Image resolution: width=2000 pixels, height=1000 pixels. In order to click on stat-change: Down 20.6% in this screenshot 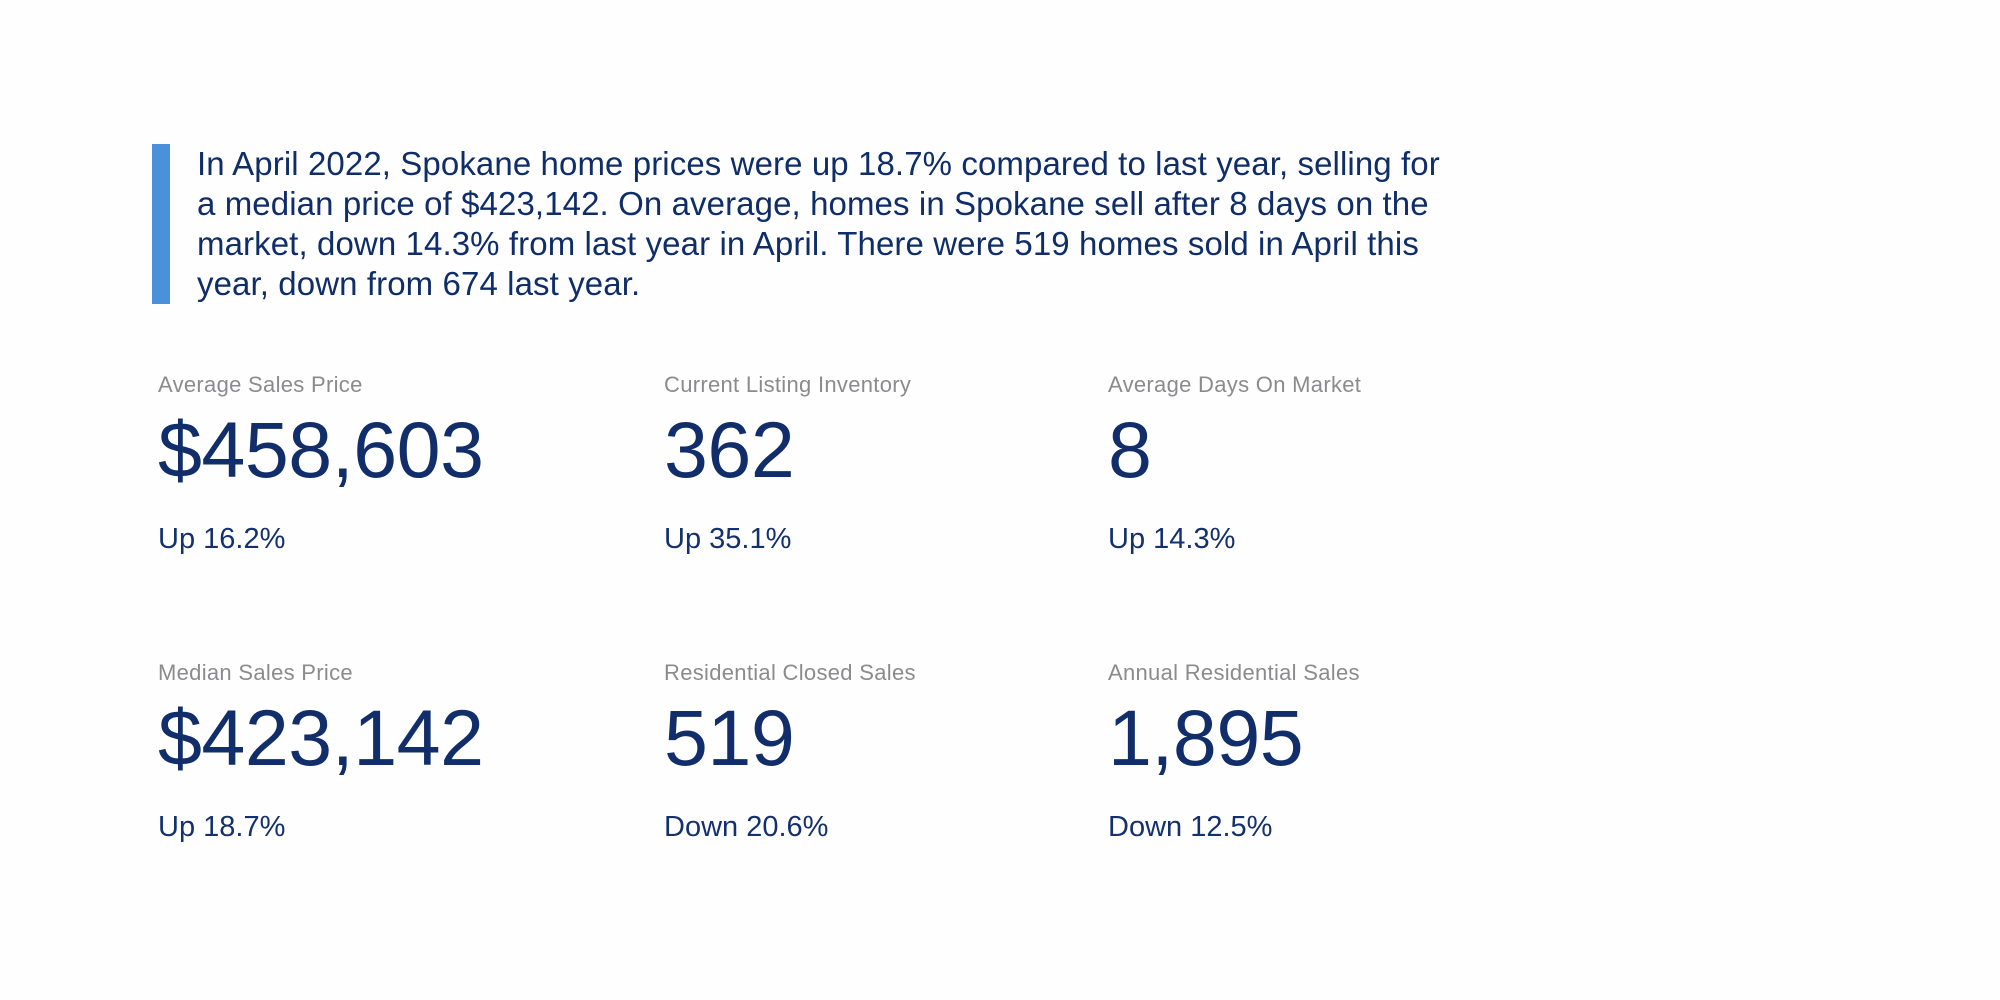, I will do `click(746, 827)`.